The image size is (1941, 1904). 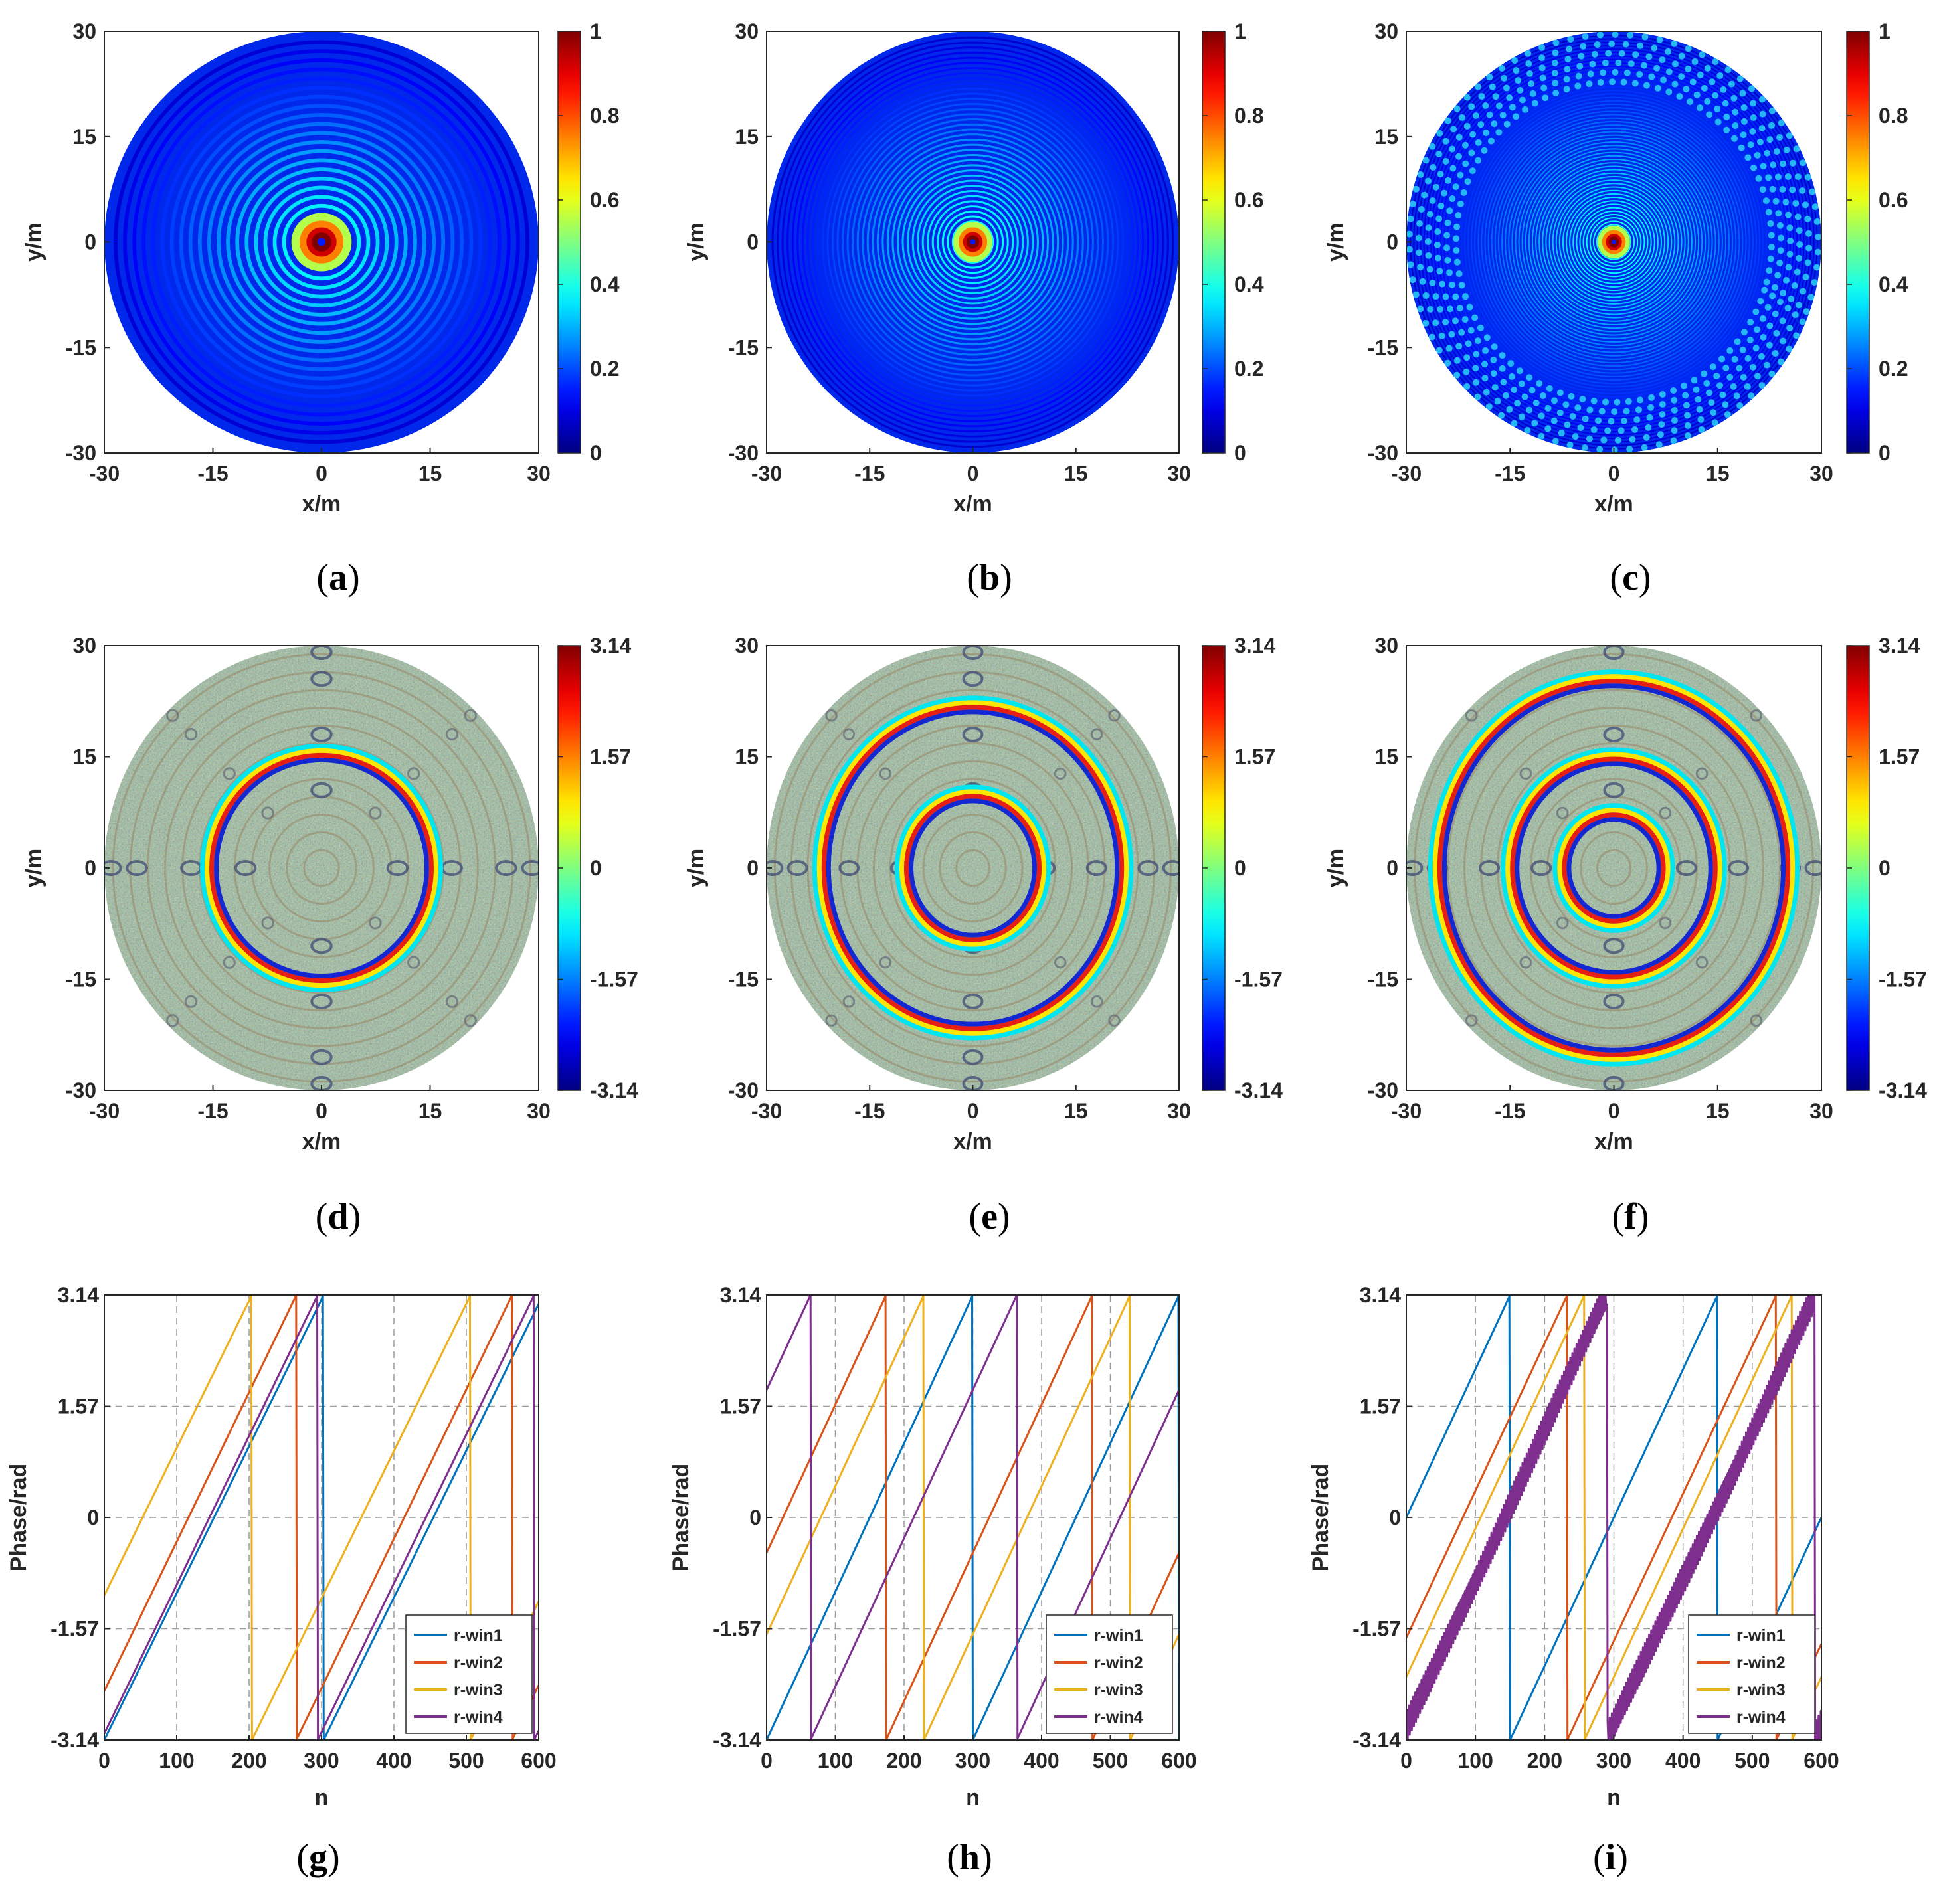 I want to click on panel-label-close-paren: ), so click(x=333, y=1857).